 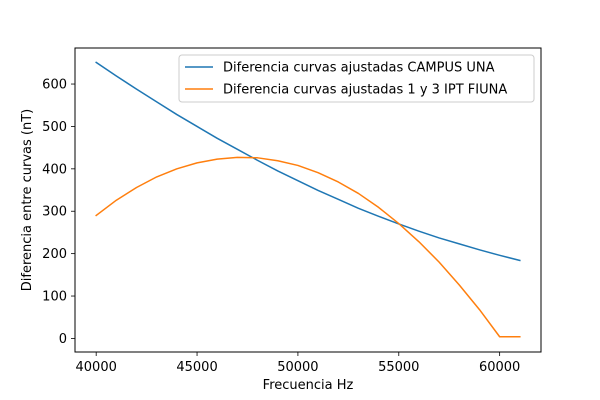 What do you see at coordinates (54, 254) in the screenshot?
I see `y-tick-label: 200` at bounding box center [54, 254].